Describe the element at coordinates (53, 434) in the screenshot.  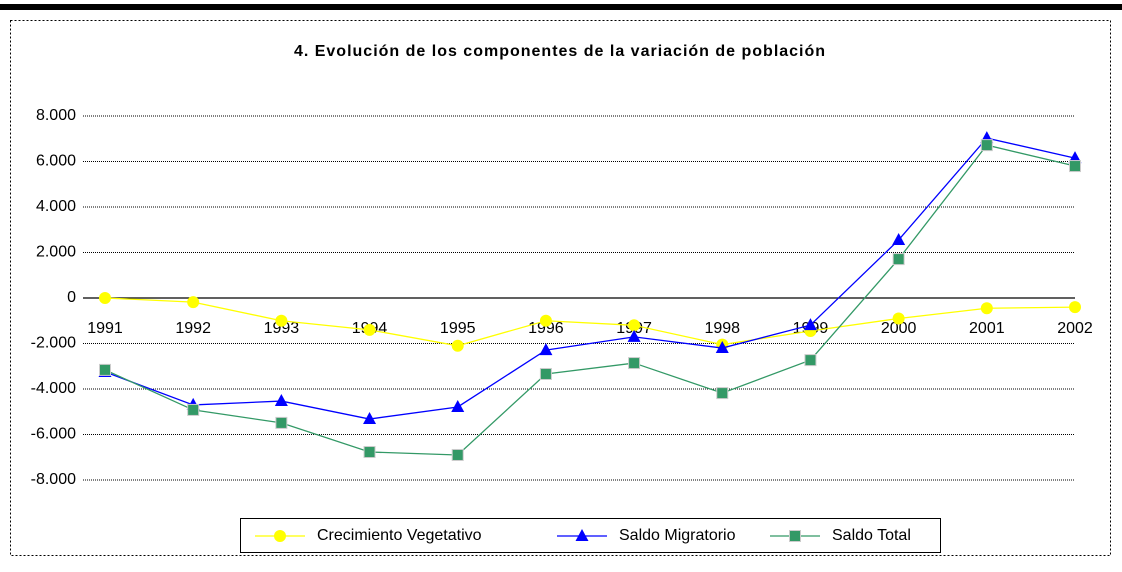
I see `y-tick-label: -6.000` at that location.